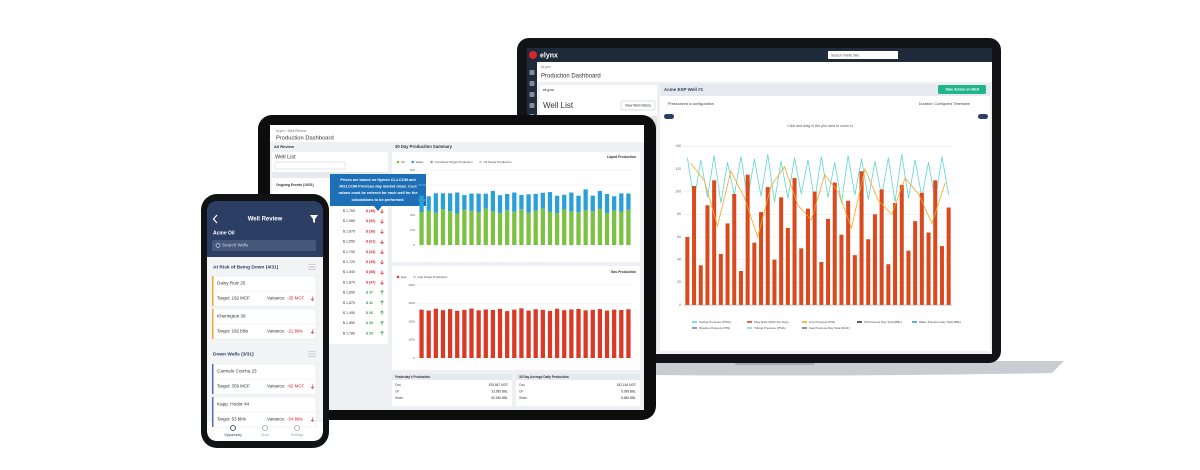  What do you see at coordinates (414, 245) in the screenshot?
I see `y-tick-label: 0` at bounding box center [414, 245].